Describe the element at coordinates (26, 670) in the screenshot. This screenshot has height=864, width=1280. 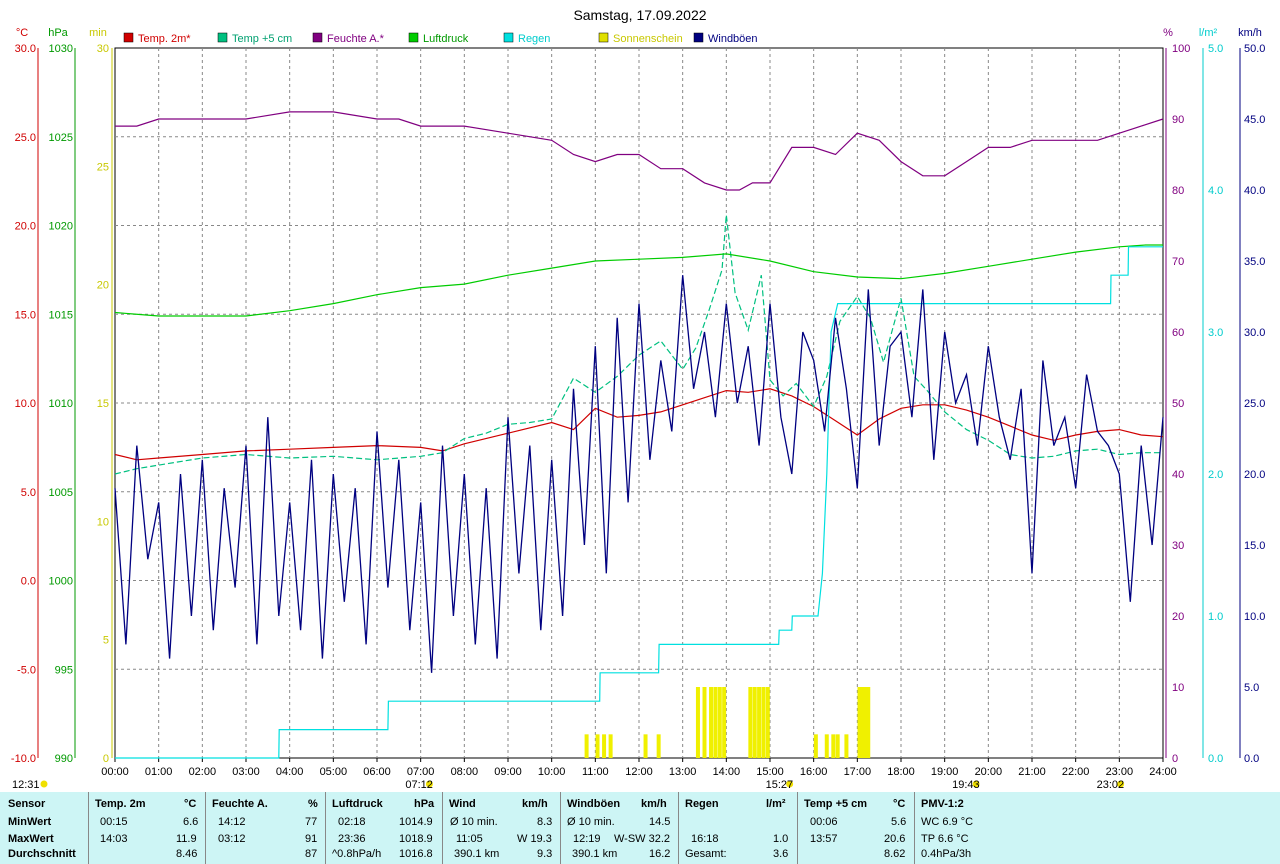
I see `temp-tick-label: -5.0` at that location.